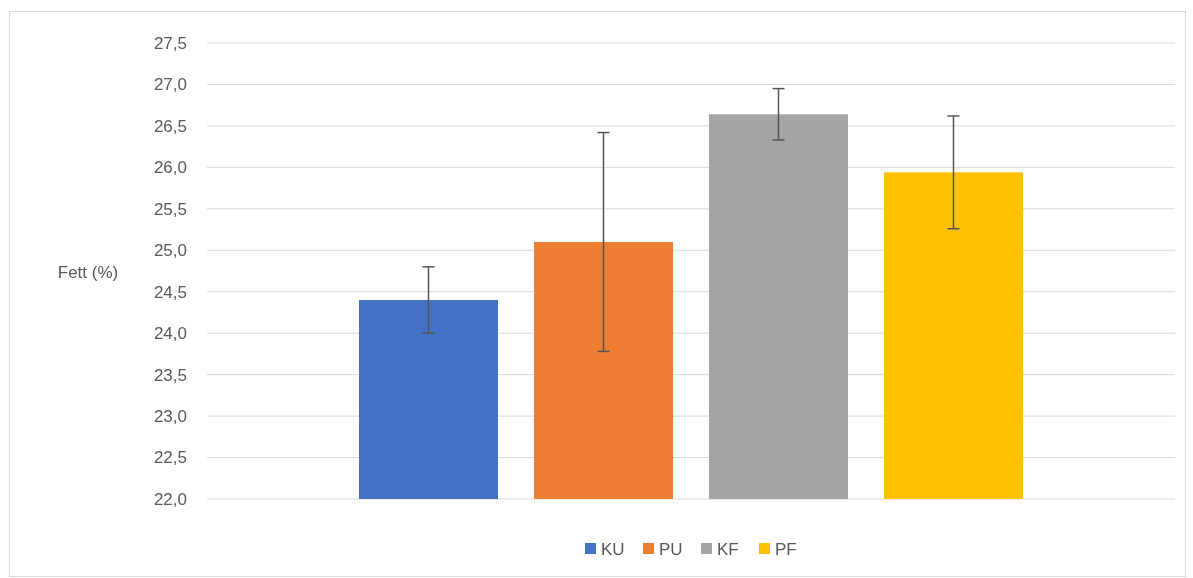 The height and width of the screenshot is (578, 1193). Describe the element at coordinates (88, 272) in the screenshot. I see `y-axis-title: Fett (%)` at that location.